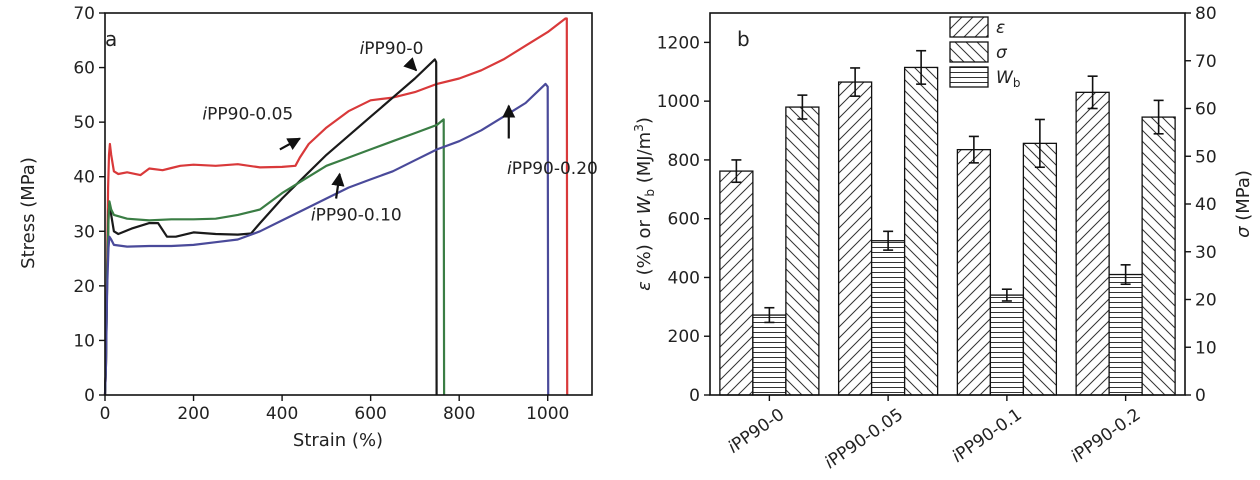 The width and height of the screenshot is (1260, 480). What do you see at coordinates (84, 14) in the screenshot?
I see `y-tick-label-a: 70` at bounding box center [84, 14].